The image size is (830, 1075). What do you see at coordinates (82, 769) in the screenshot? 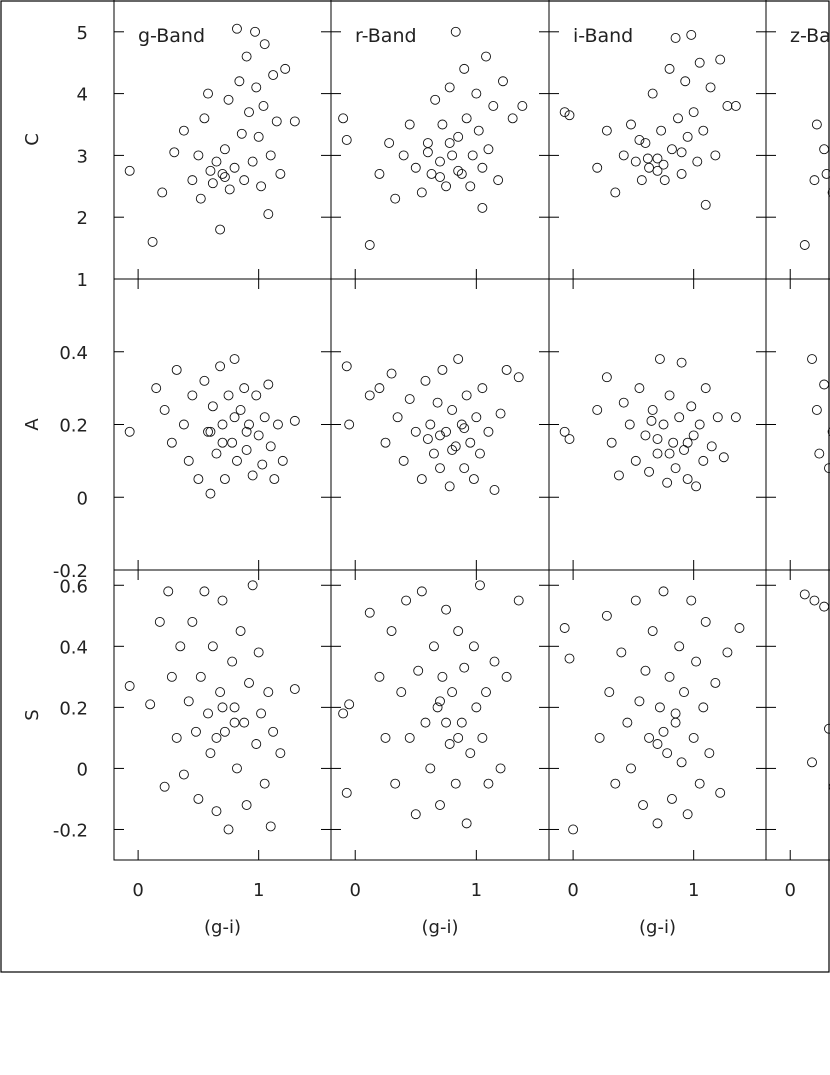
I see `y-tick-label: 0` at bounding box center [82, 769].